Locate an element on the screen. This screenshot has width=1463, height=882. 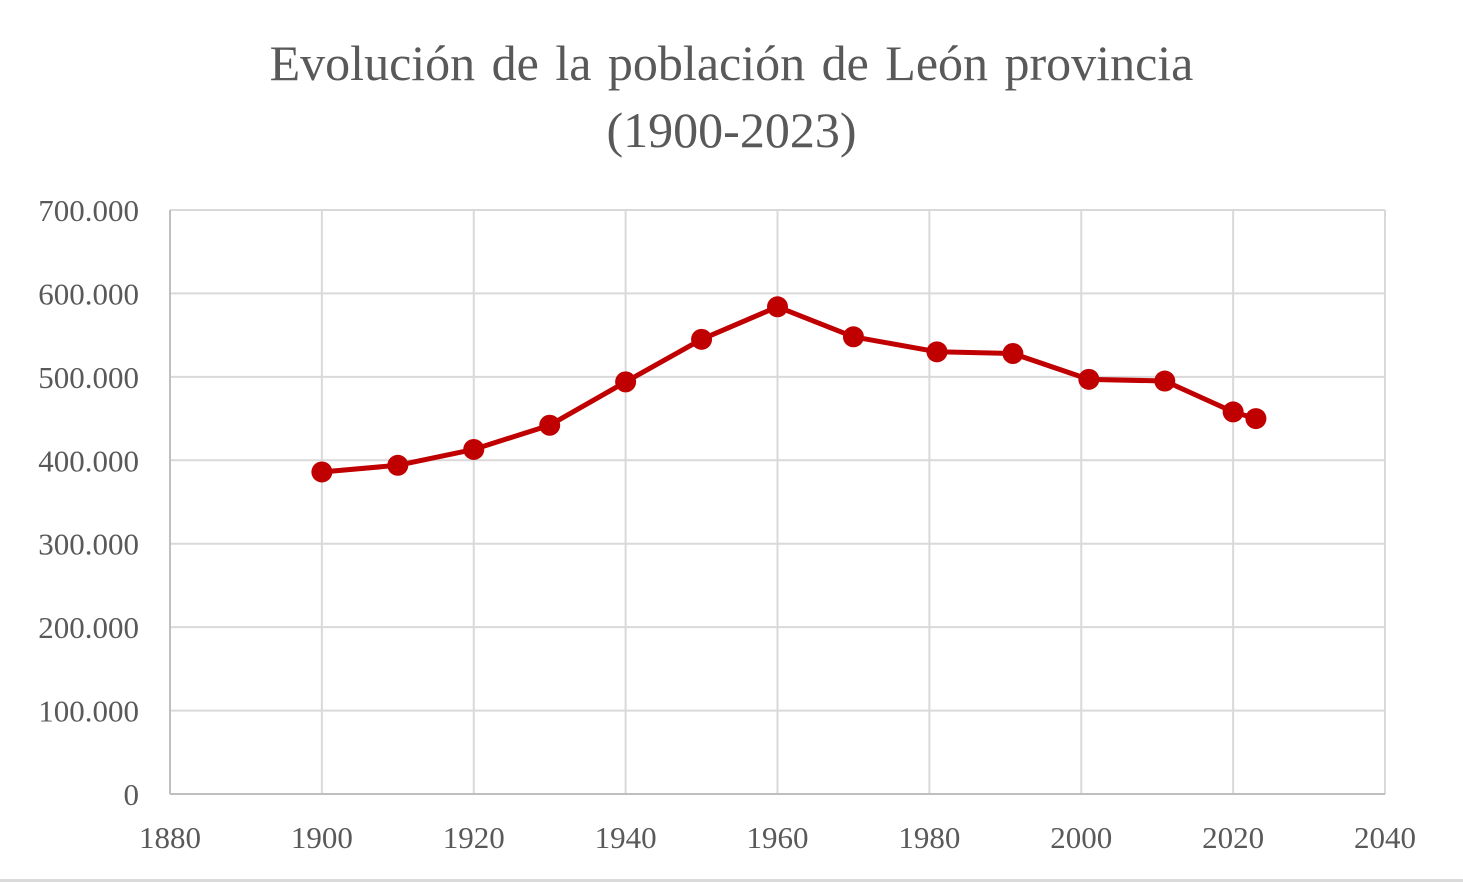
x-tick-label: 1980 is located at coordinates (929, 837).